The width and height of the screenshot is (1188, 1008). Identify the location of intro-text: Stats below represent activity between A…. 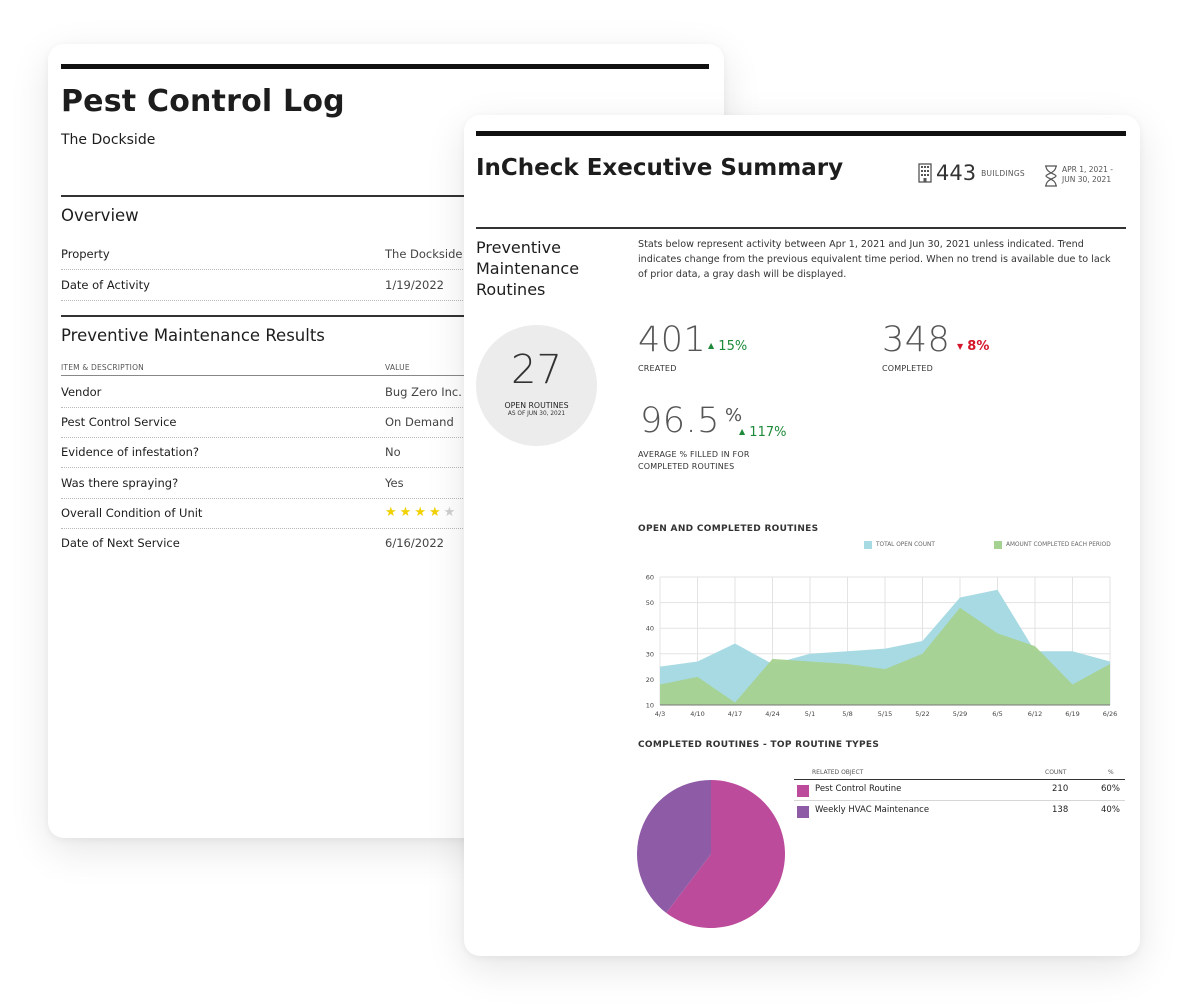
(874, 259).